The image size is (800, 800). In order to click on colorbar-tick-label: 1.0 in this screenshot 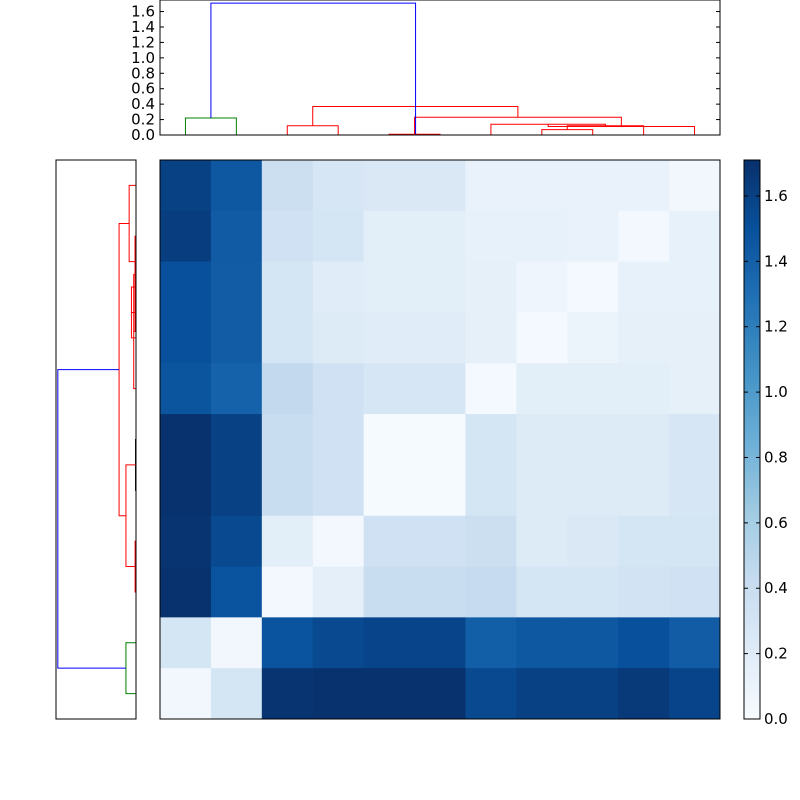, I will do `click(776, 392)`.